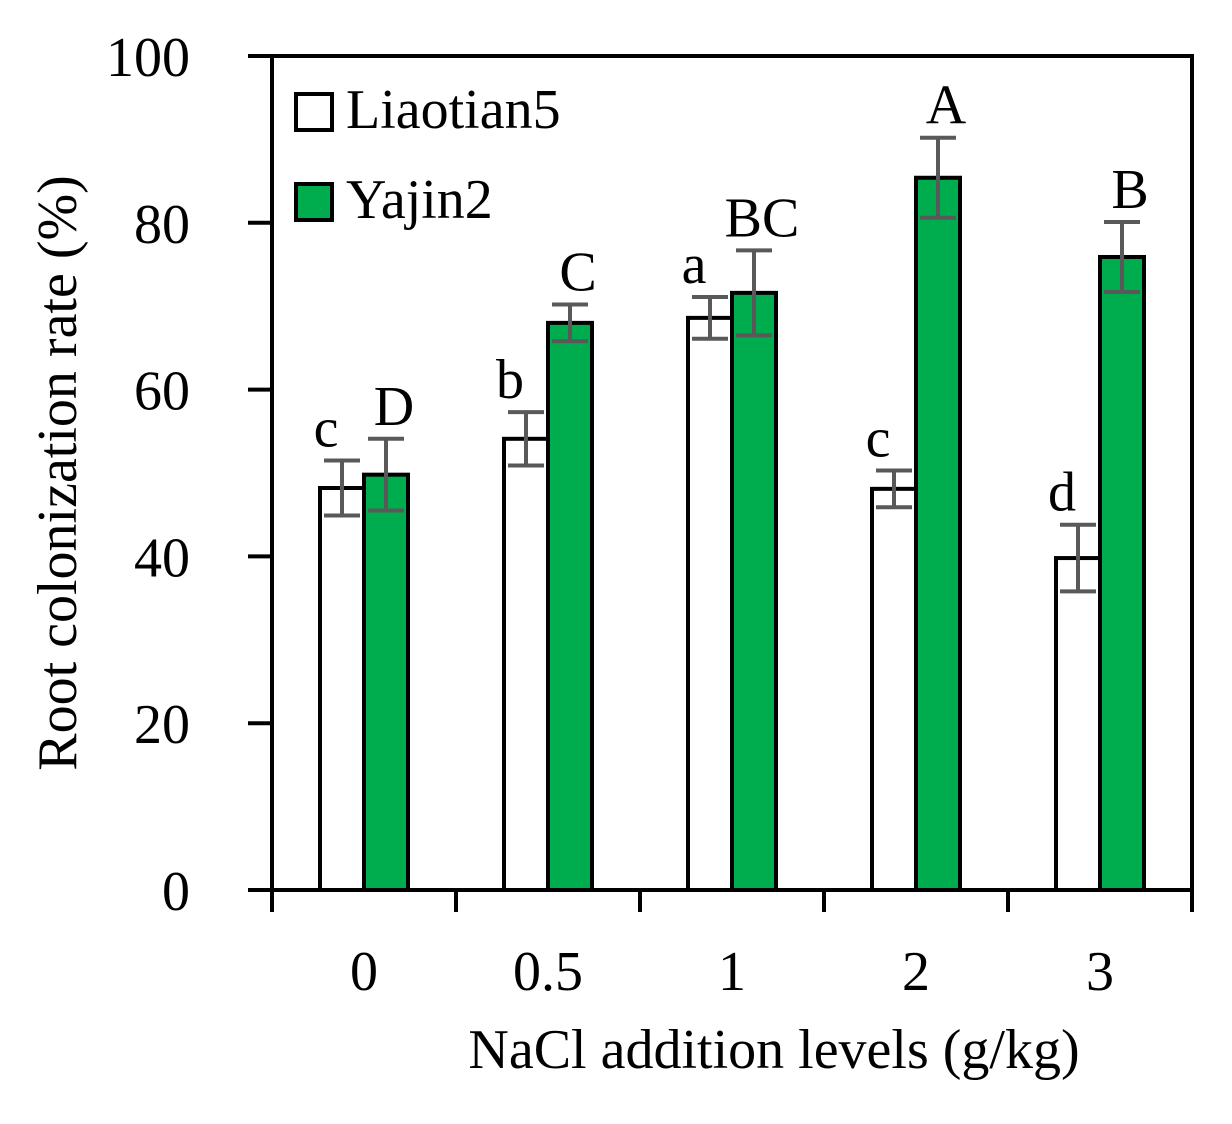 The width and height of the screenshot is (1232, 1124). Describe the element at coordinates (58, 473) in the screenshot. I see `y-axis-label: Root colonization rate (%)` at that location.